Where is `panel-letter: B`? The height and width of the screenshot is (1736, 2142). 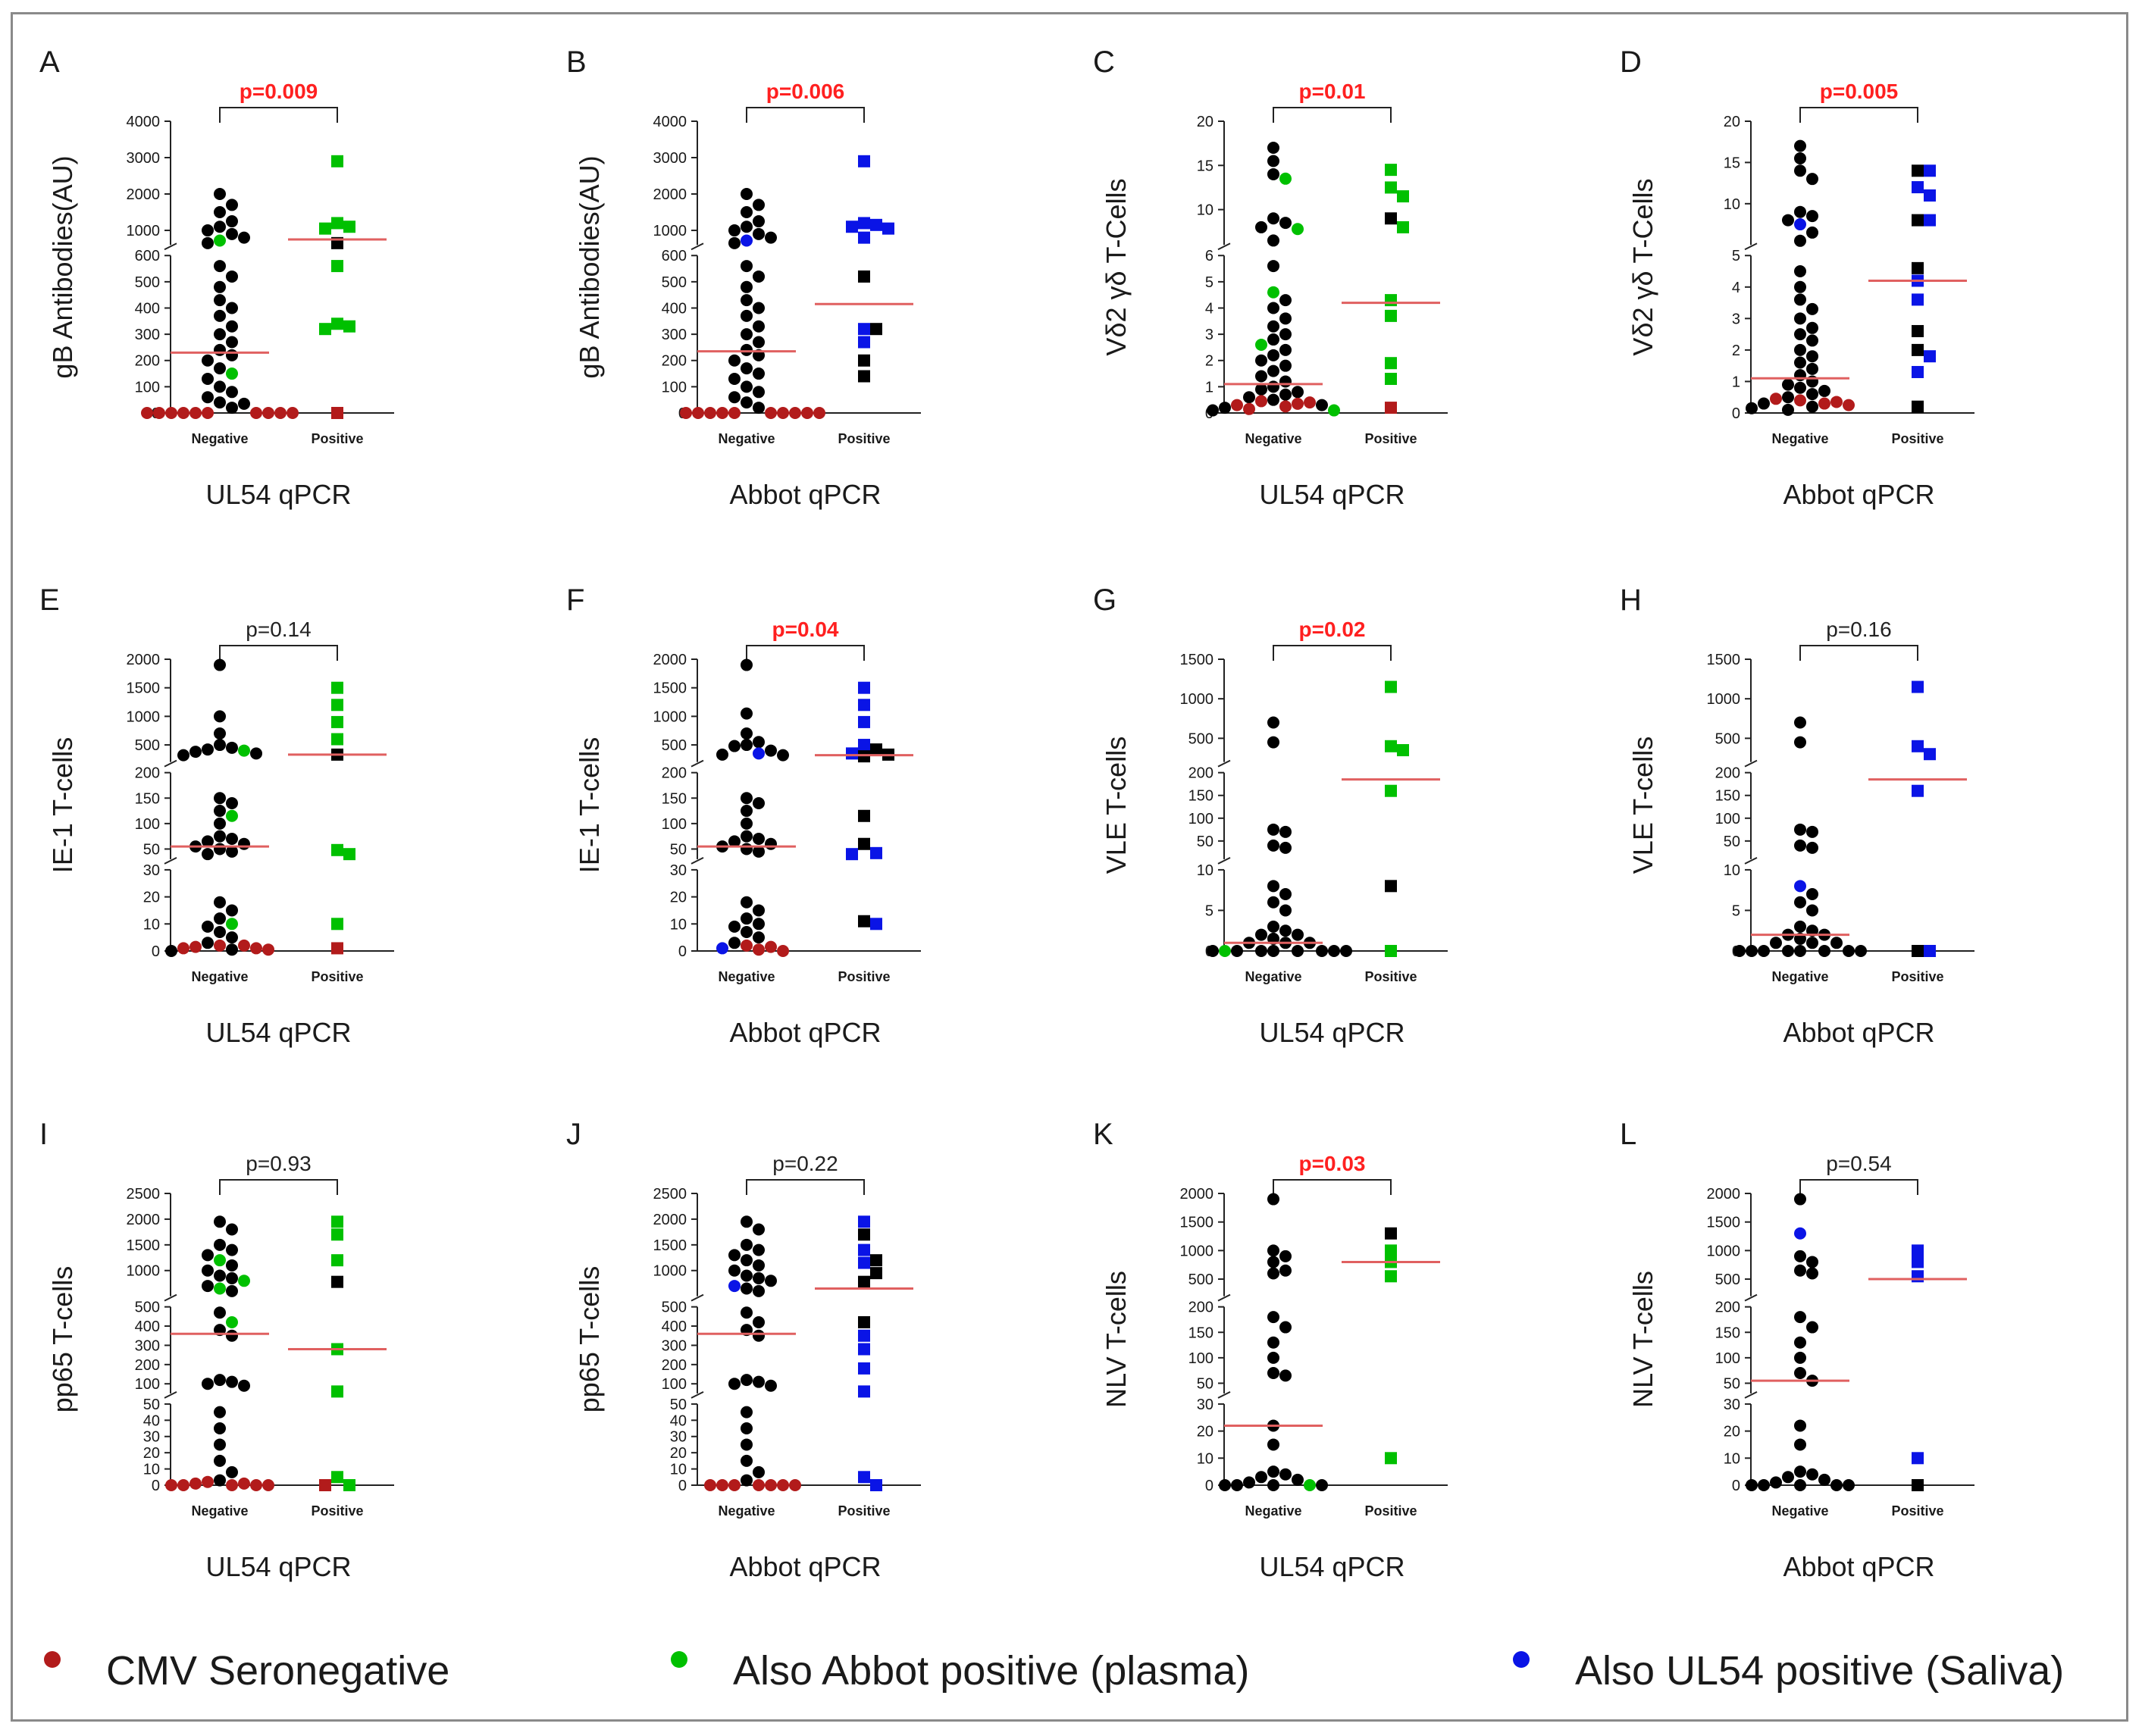
panel-letter: B is located at coordinates (576, 62).